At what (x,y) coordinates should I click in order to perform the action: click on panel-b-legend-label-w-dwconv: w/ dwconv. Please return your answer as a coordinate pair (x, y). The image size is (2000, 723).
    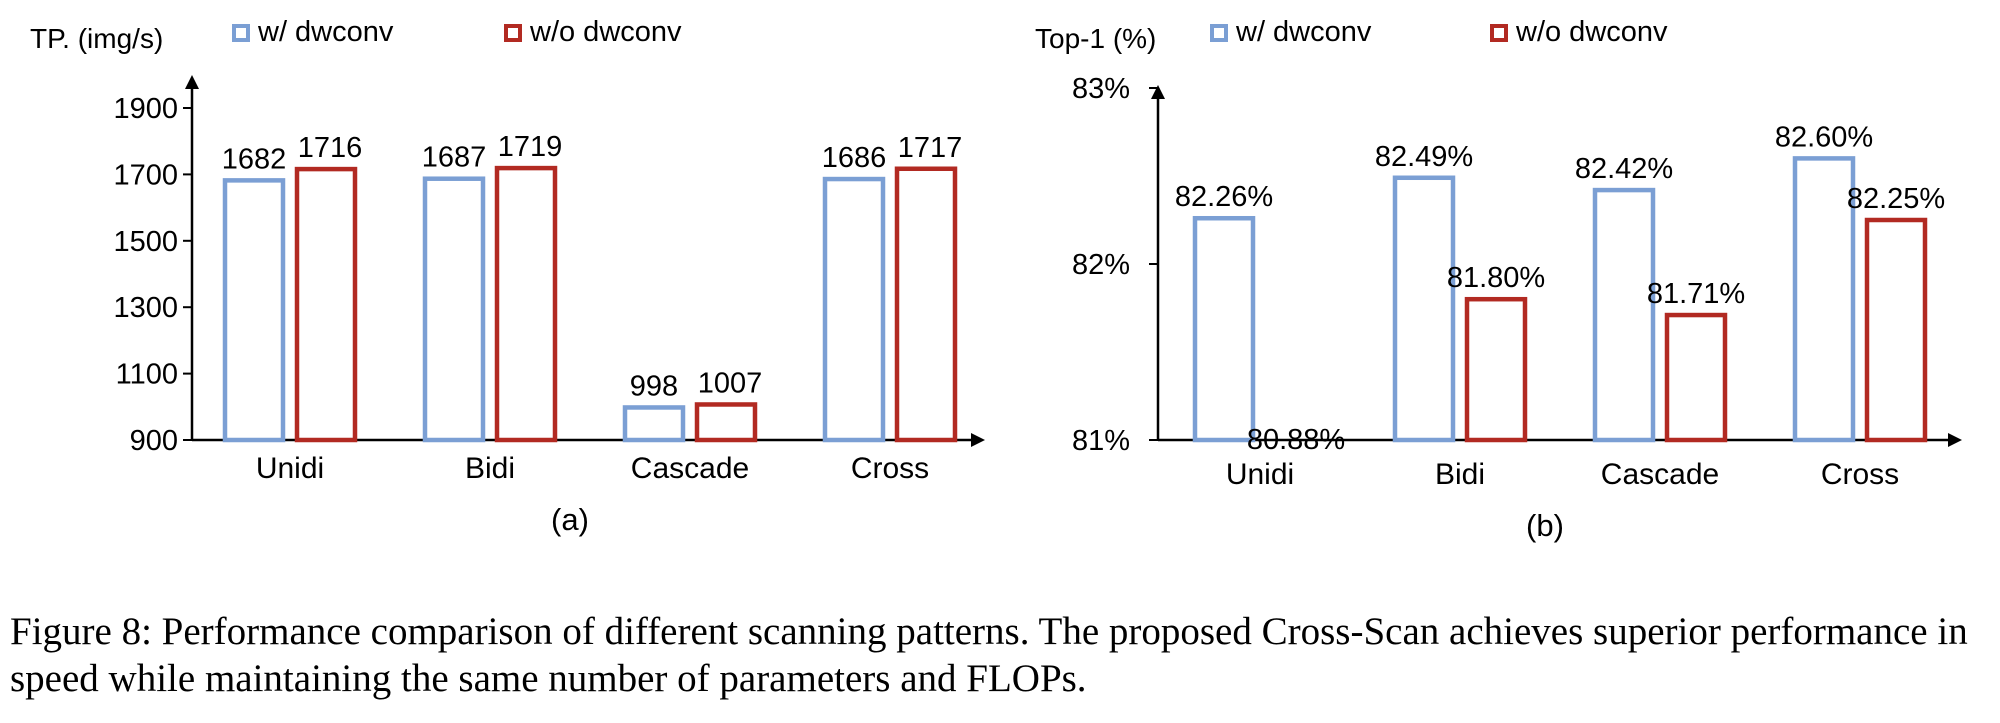
    Looking at the image, I should click on (1303, 32).